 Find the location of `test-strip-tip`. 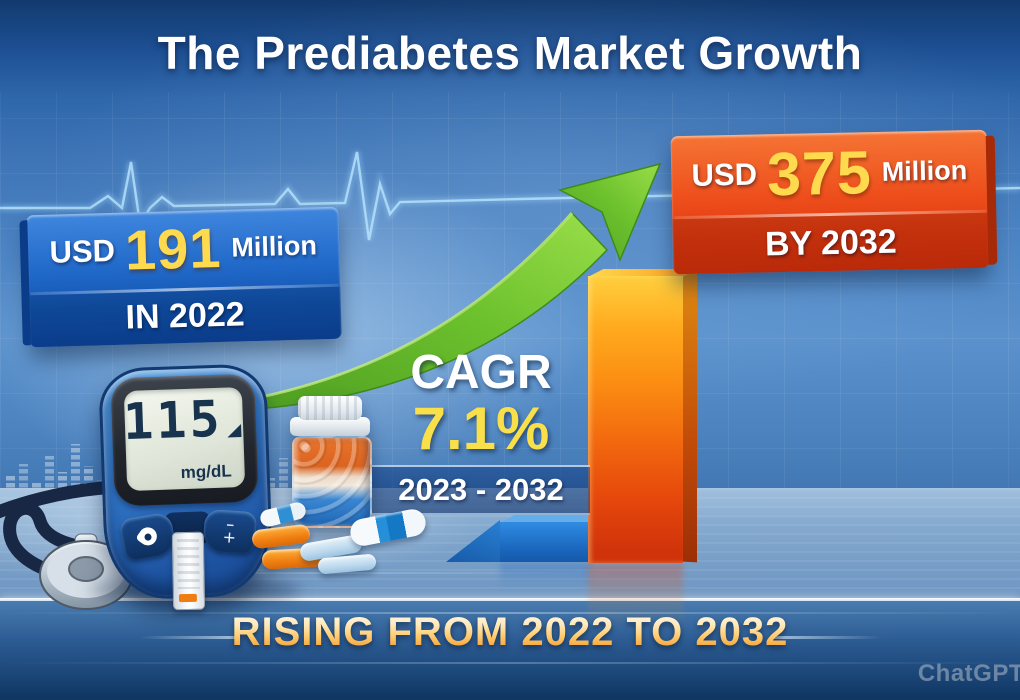

test-strip-tip is located at coordinates (188, 598).